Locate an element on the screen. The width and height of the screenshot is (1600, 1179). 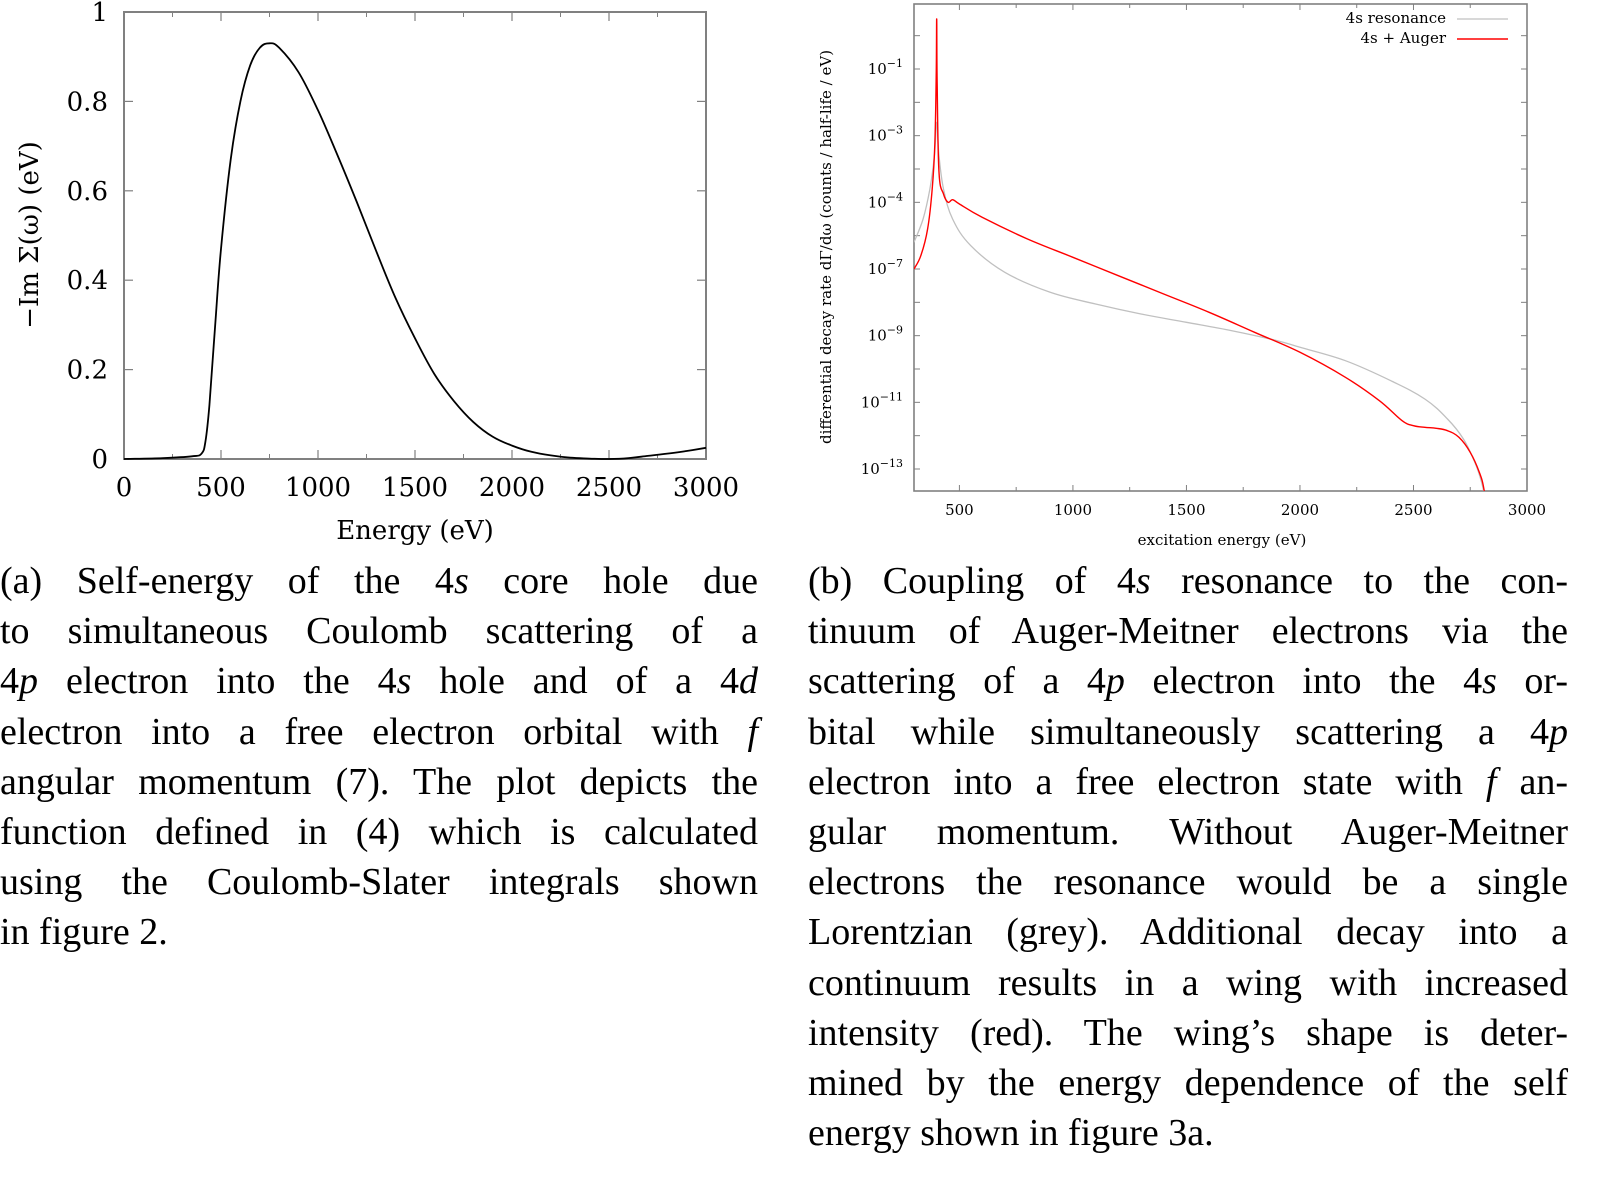
y-tick-label: 10⁻³ is located at coordinates (885, 134).